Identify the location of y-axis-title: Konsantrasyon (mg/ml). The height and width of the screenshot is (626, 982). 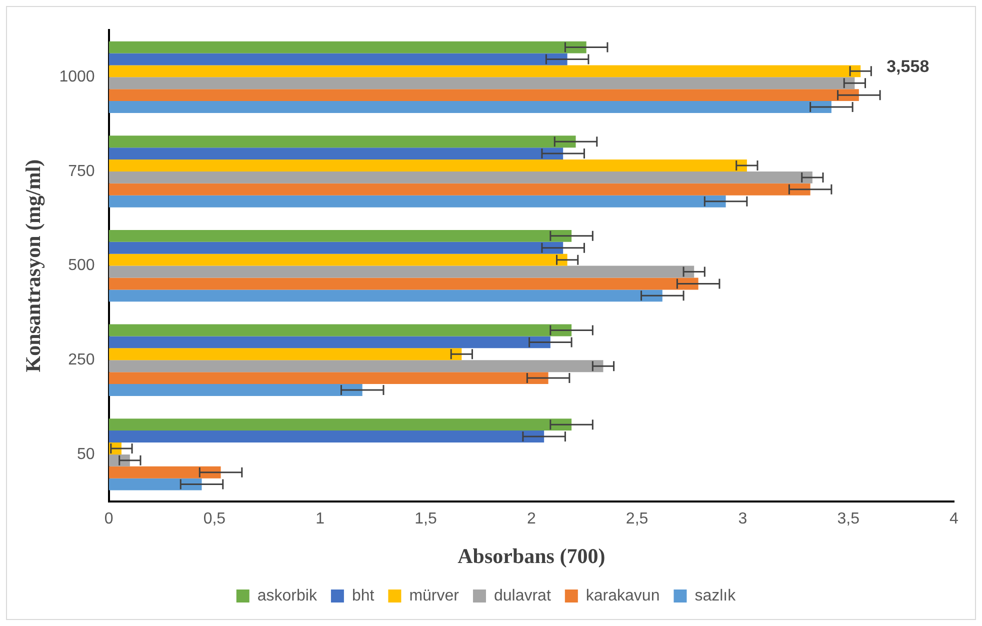
(33, 265).